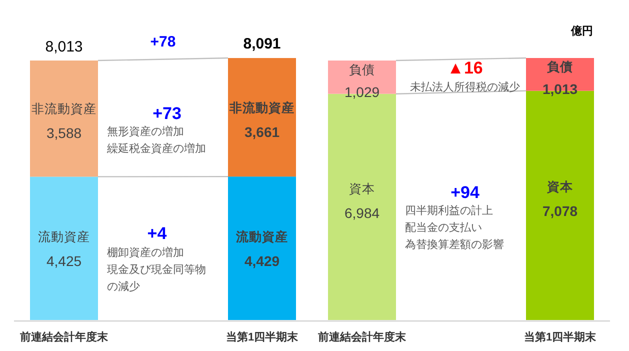 The width and height of the screenshot is (629, 351). I want to click on series-label: 流動資産, so click(64, 237).